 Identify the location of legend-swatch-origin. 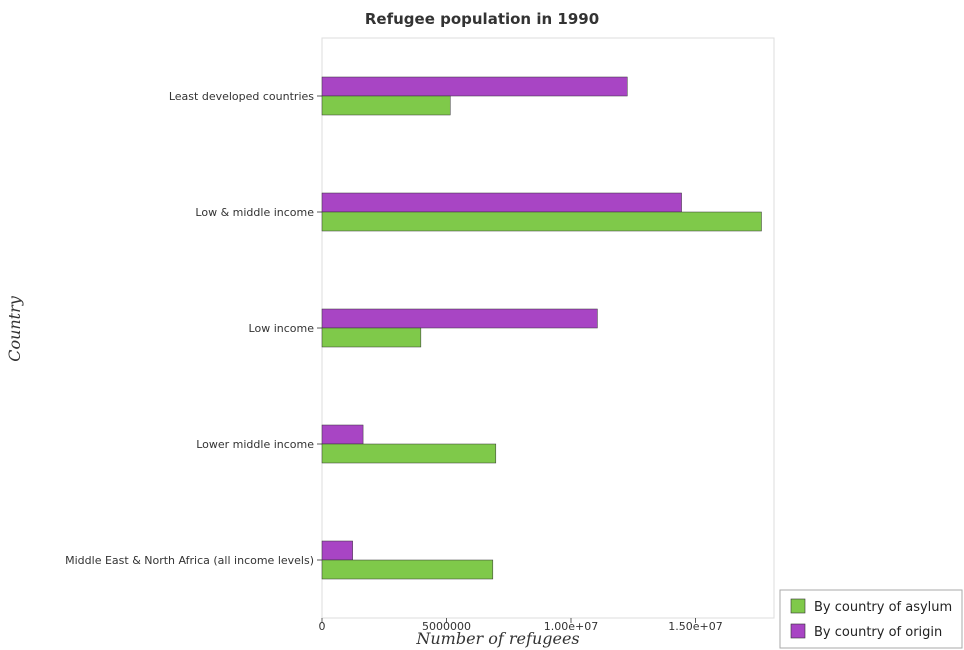
(798, 631).